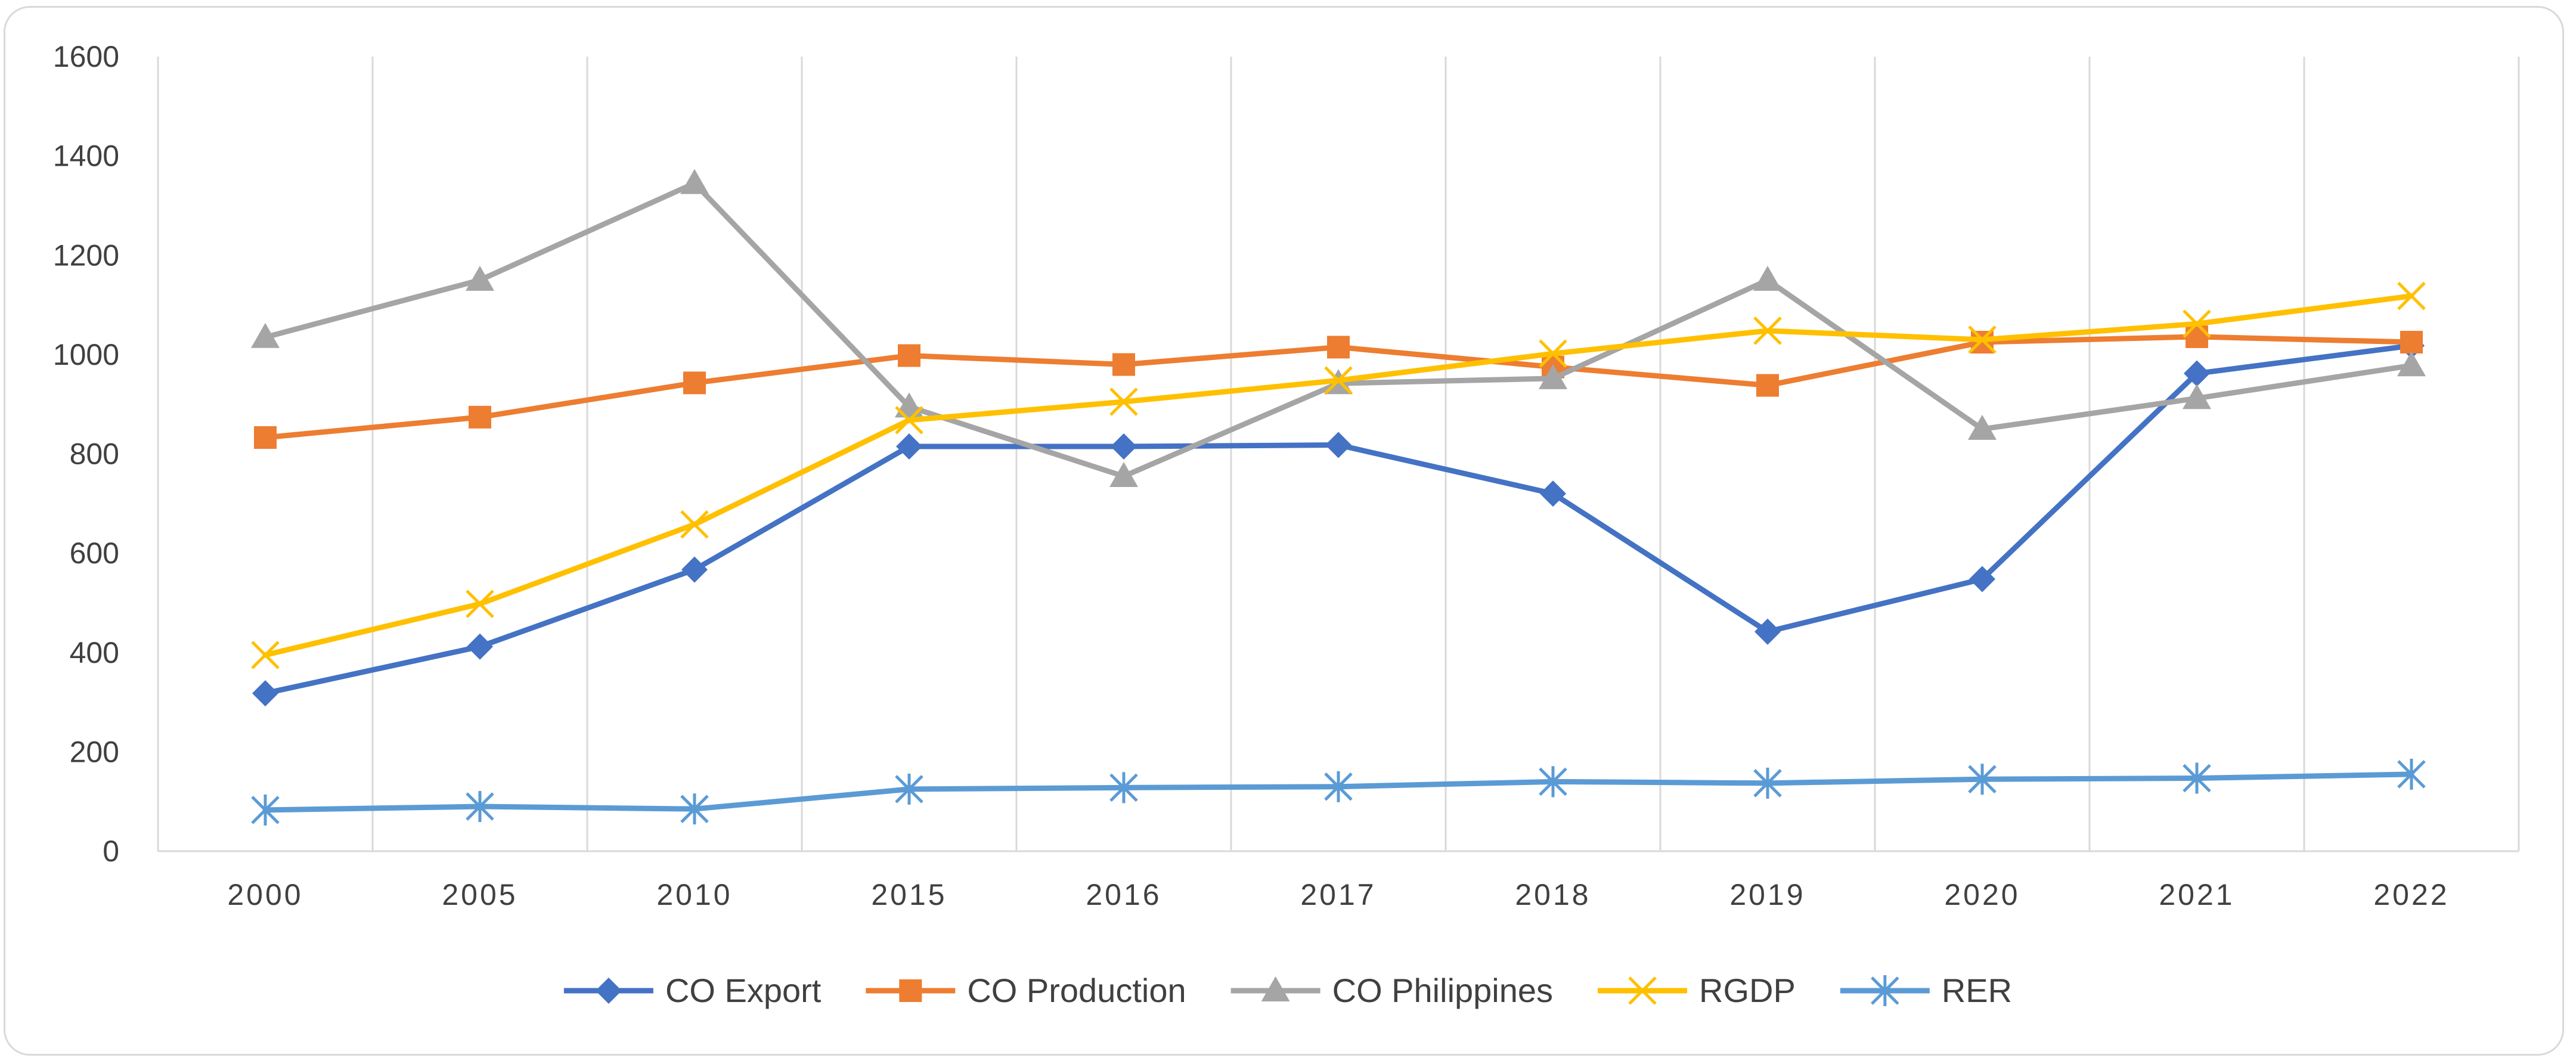  What do you see at coordinates (94, 454) in the screenshot?
I see `y-tick-label: 800` at bounding box center [94, 454].